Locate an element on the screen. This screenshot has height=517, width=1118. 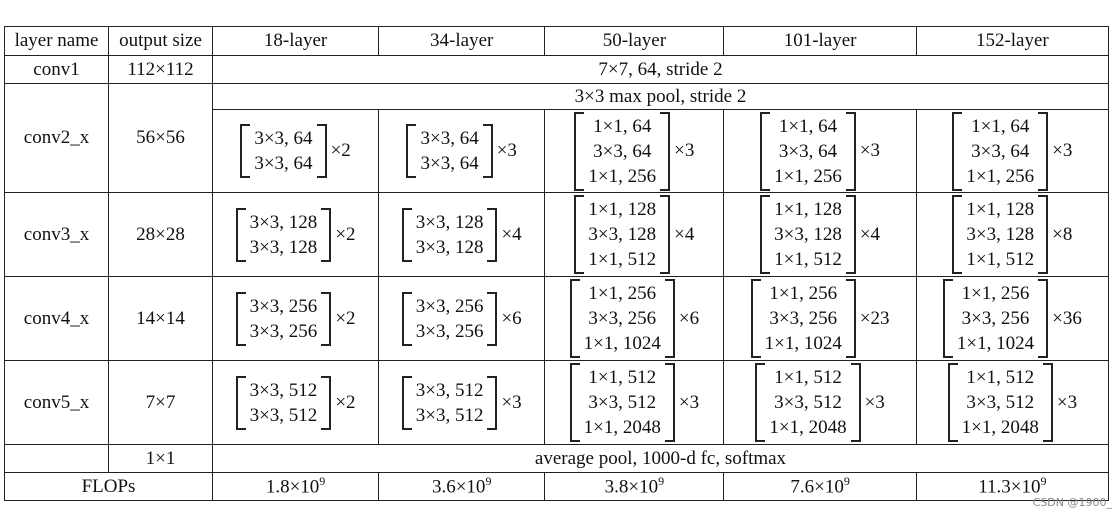
conv5-block-50-layer: 1×1, 512 3×3, 512 1×1, 2048 ×3 is located at coordinates (634, 402).